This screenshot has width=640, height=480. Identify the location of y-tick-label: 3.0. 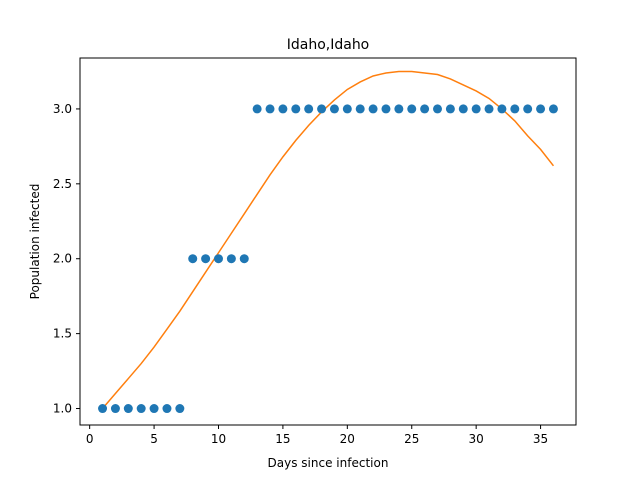
(62, 109).